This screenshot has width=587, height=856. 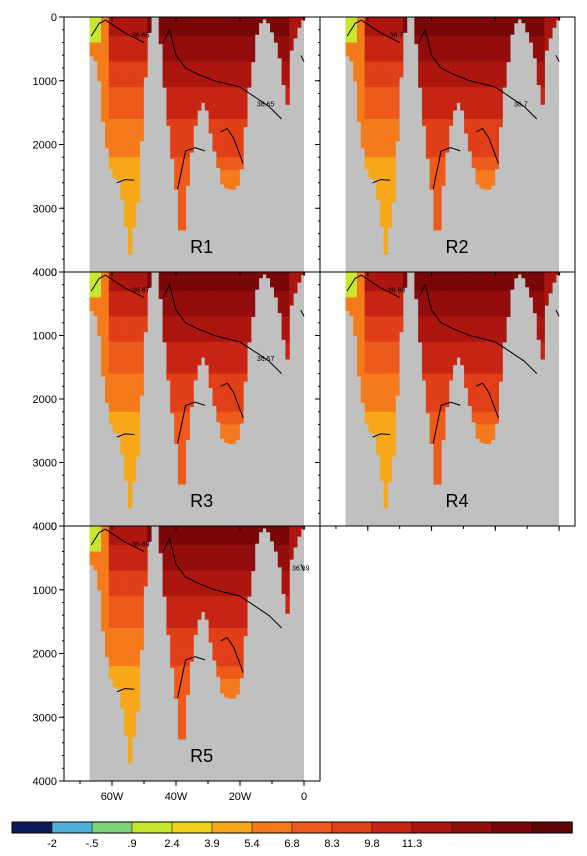 I want to click on contour-line, so click(x=232, y=400).